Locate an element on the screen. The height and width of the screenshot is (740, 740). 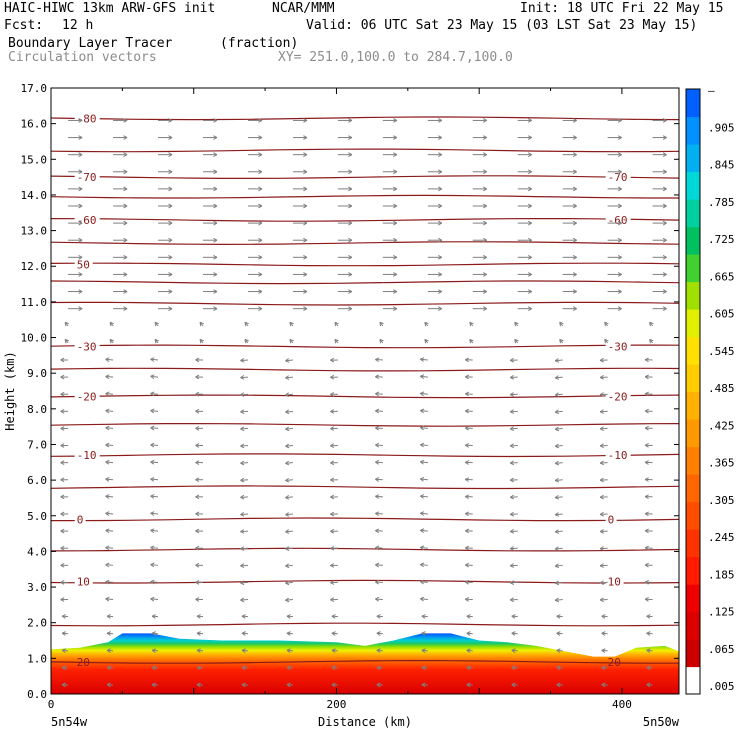
contour-label: -20 is located at coordinates (87, 396).